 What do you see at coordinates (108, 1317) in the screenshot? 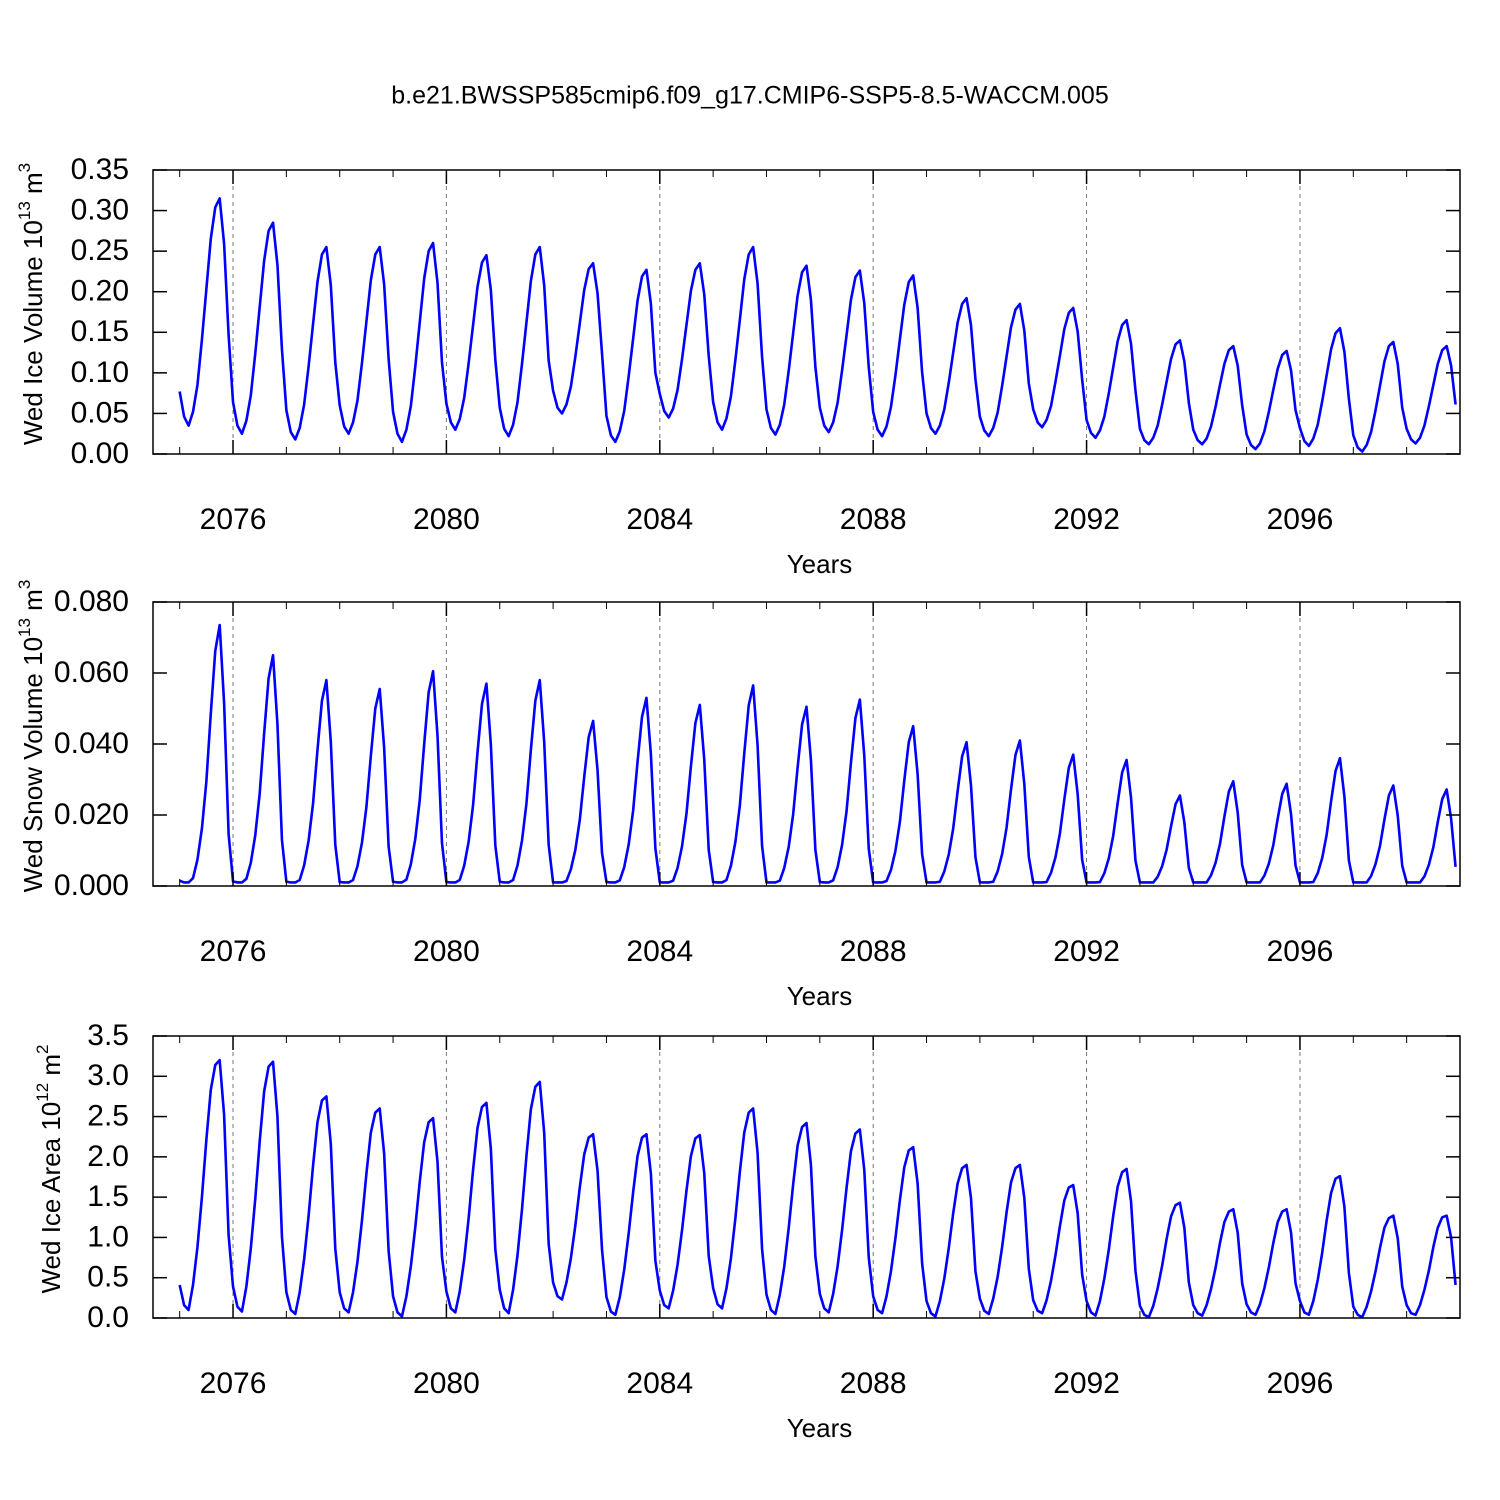
I see `y-tick-label: 0.0` at bounding box center [108, 1317].